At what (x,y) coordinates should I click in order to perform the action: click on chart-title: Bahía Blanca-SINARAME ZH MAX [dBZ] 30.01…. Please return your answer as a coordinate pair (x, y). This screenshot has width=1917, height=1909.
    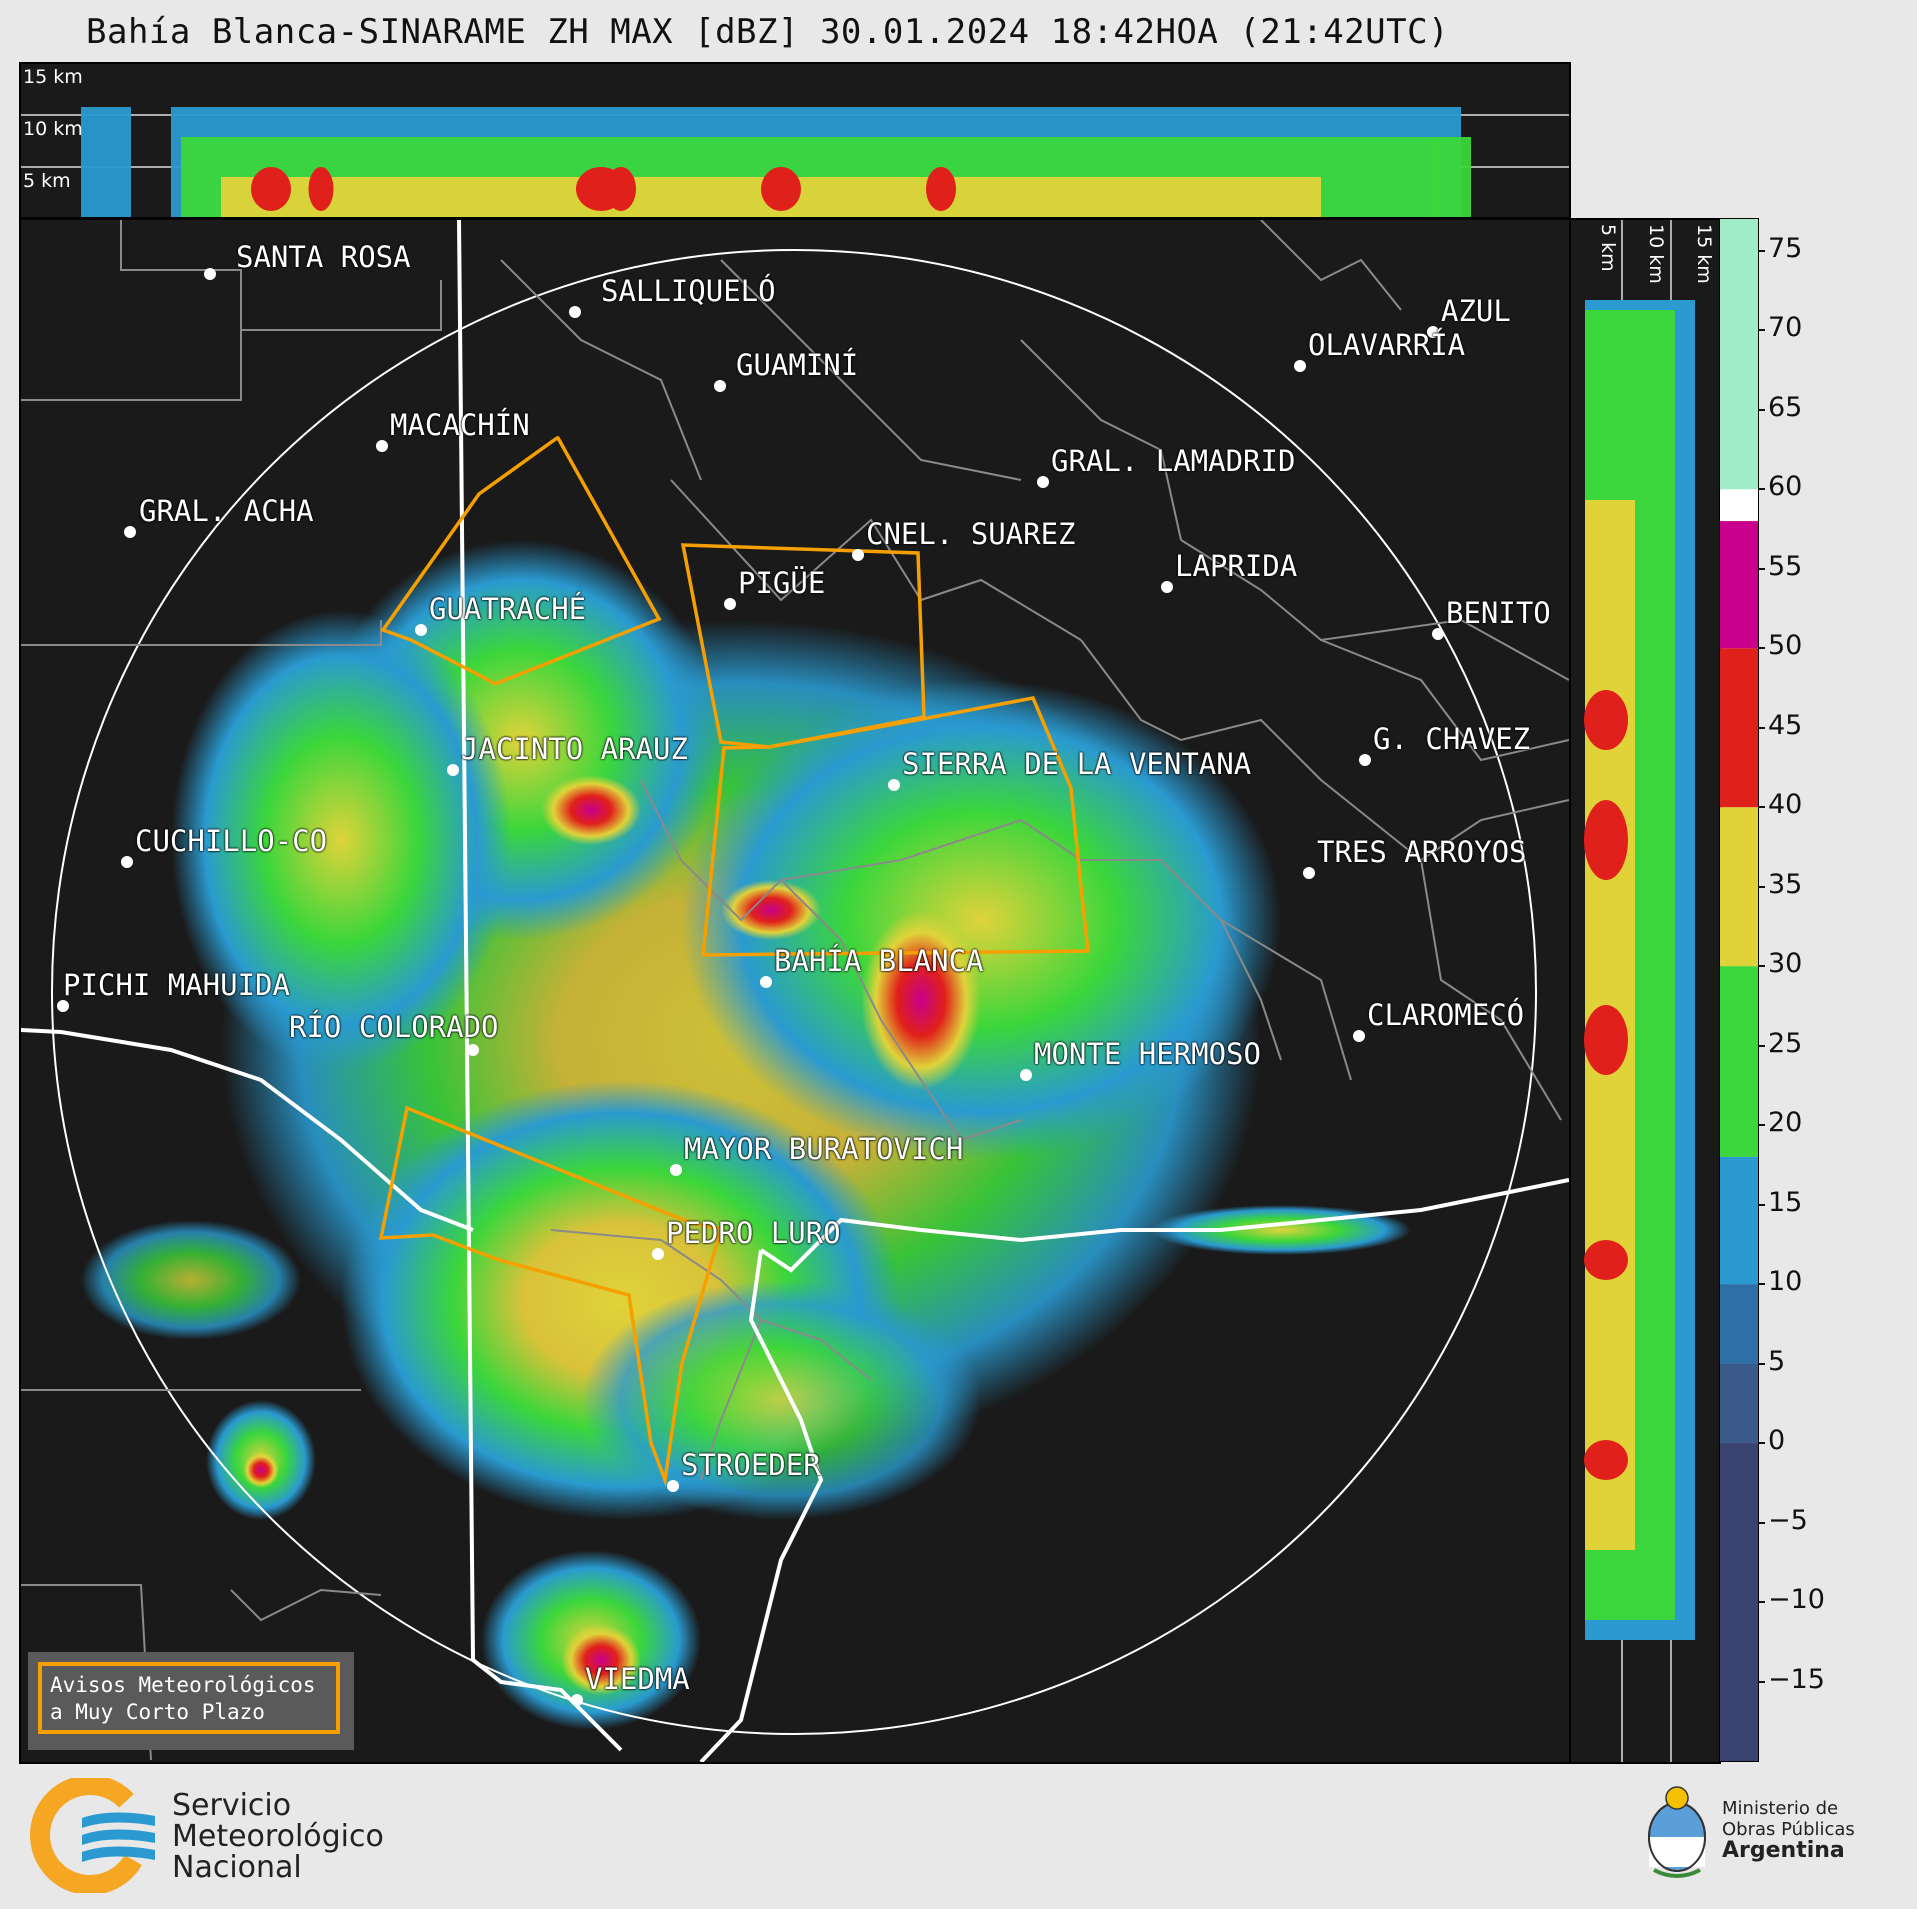
    Looking at the image, I should click on (768, 32).